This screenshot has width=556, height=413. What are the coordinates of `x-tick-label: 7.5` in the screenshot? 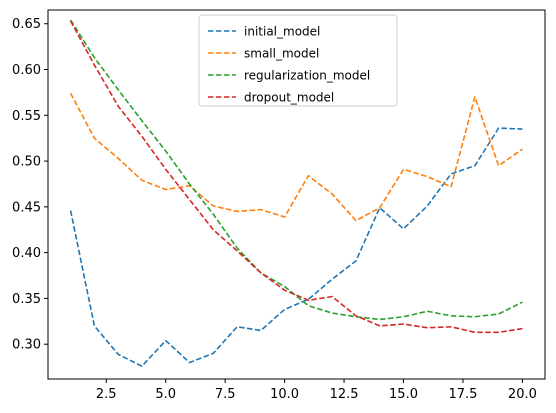 It's located at (225, 394).